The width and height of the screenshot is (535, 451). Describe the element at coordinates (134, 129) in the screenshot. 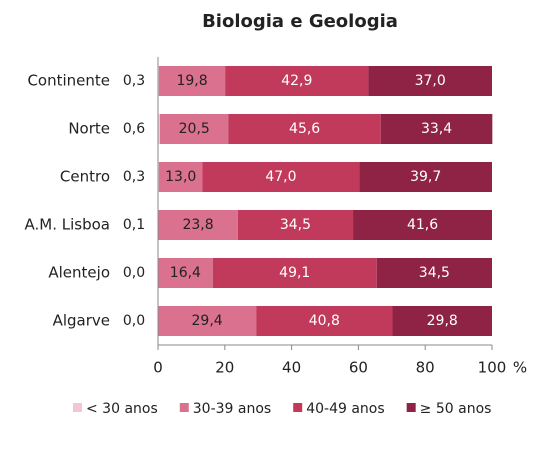

I see `value-label: 0,6` at that location.